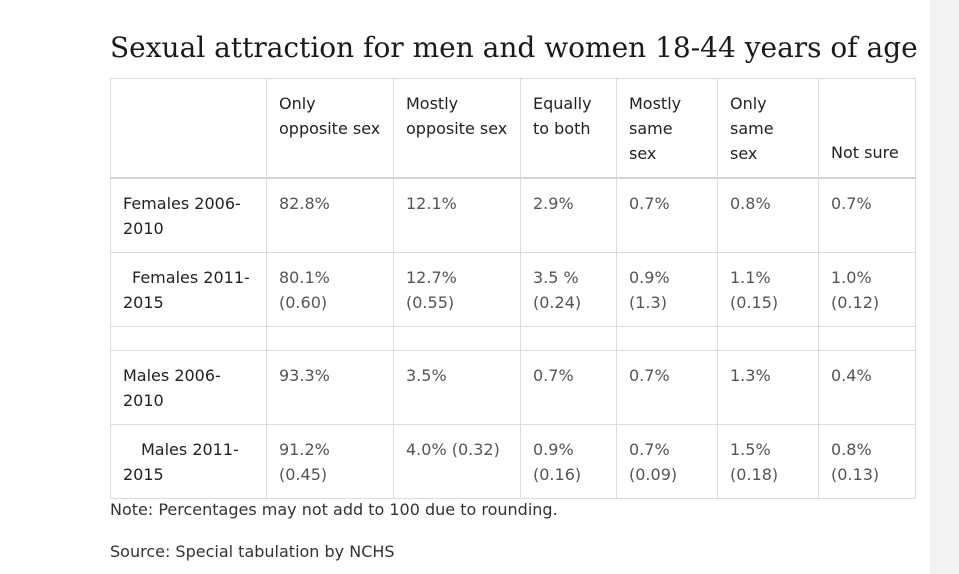  What do you see at coordinates (188, 461) in the screenshot?
I see `row-label: Males 2011- 2015` at bounding box center [188, 461].